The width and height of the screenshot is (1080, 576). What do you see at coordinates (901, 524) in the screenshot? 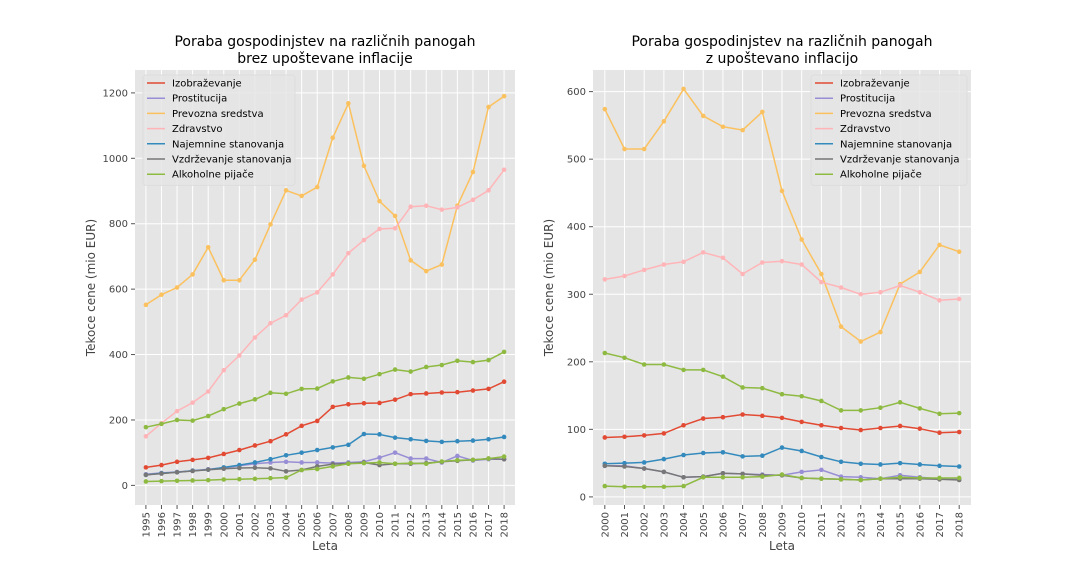
I see `x-tick-label: 2015` at bounding box center [901, 524].